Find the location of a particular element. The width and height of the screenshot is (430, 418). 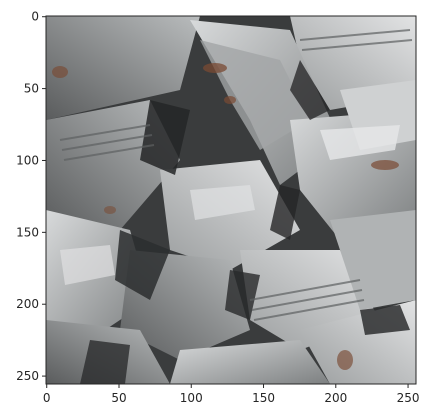

y-tick-label: 0 is located at coordinates (35, 17).